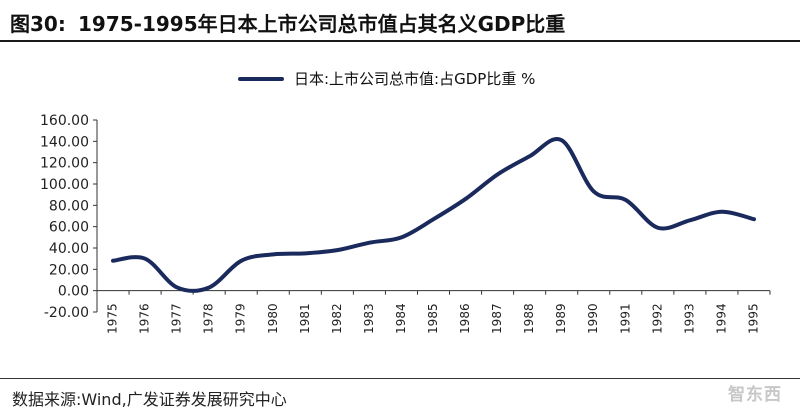  What do you see at coordinates (689, 318) in the screenshot?
I see `x-tick-label: 1993` at bounding box center [689, 318].